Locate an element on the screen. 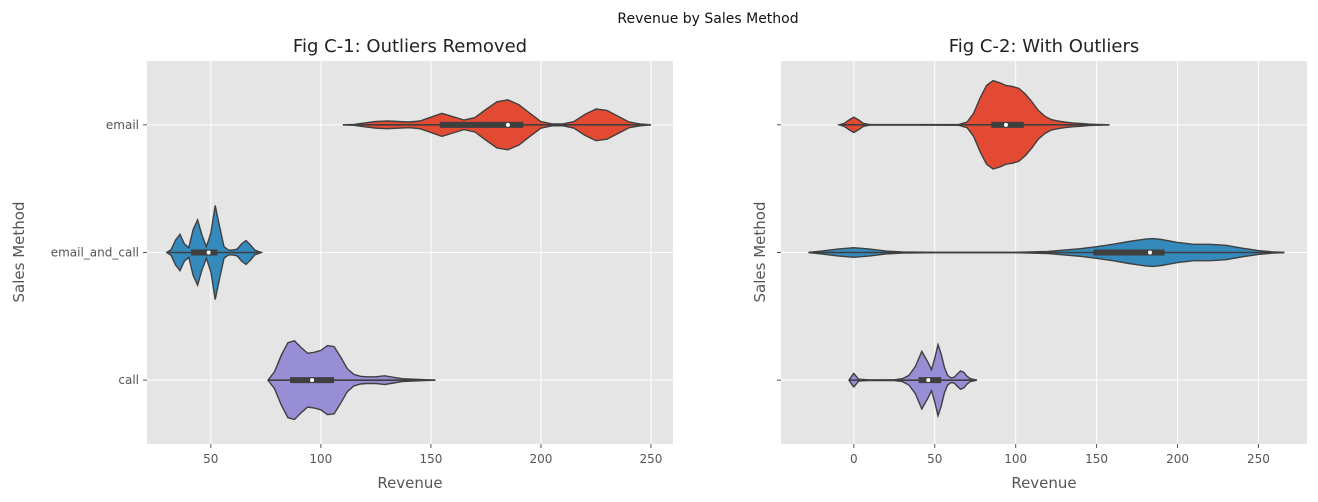 The image size is (1318, 502). x-axis-label-with-outliers: Revenue is located at coordinates (1043, 483).